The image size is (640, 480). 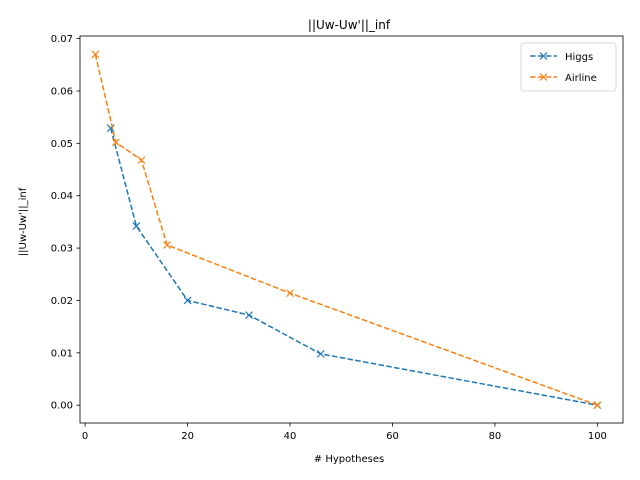 I want to click on legend-label-higgs: Higgs, so click(x=579, y=57).